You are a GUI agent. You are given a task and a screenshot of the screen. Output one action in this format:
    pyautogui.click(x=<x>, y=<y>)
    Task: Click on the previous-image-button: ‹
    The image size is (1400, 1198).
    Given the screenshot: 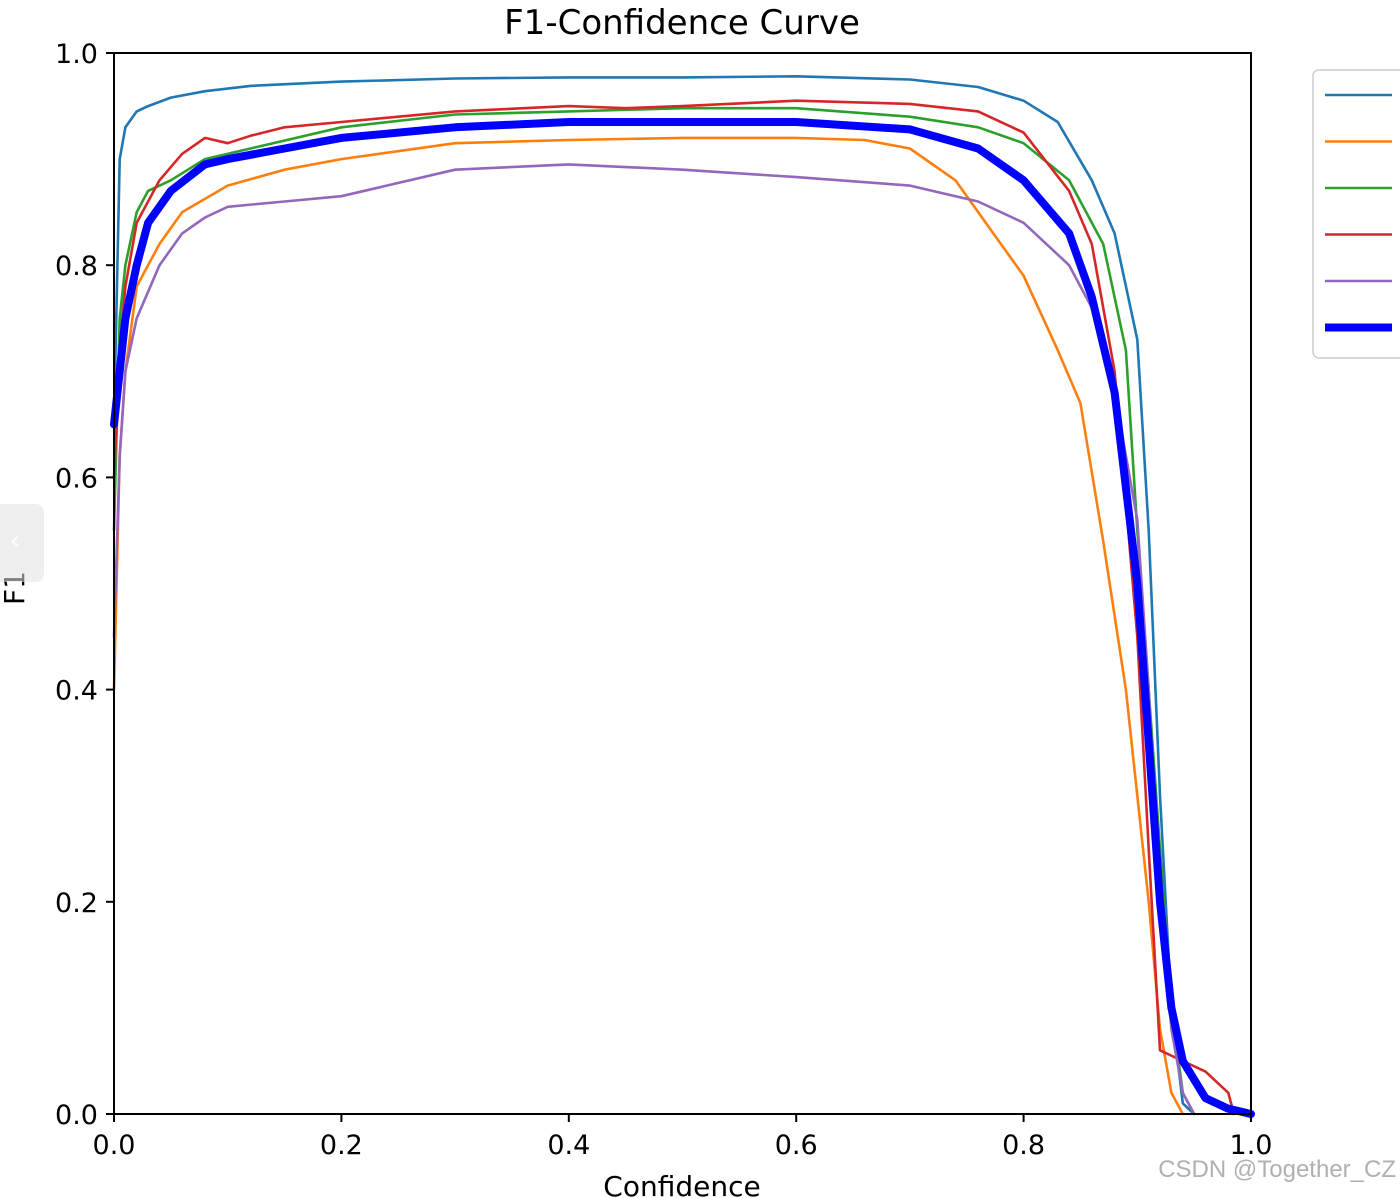 What is the action you would take?
    pyautogui.click(x=22, y=543)
    